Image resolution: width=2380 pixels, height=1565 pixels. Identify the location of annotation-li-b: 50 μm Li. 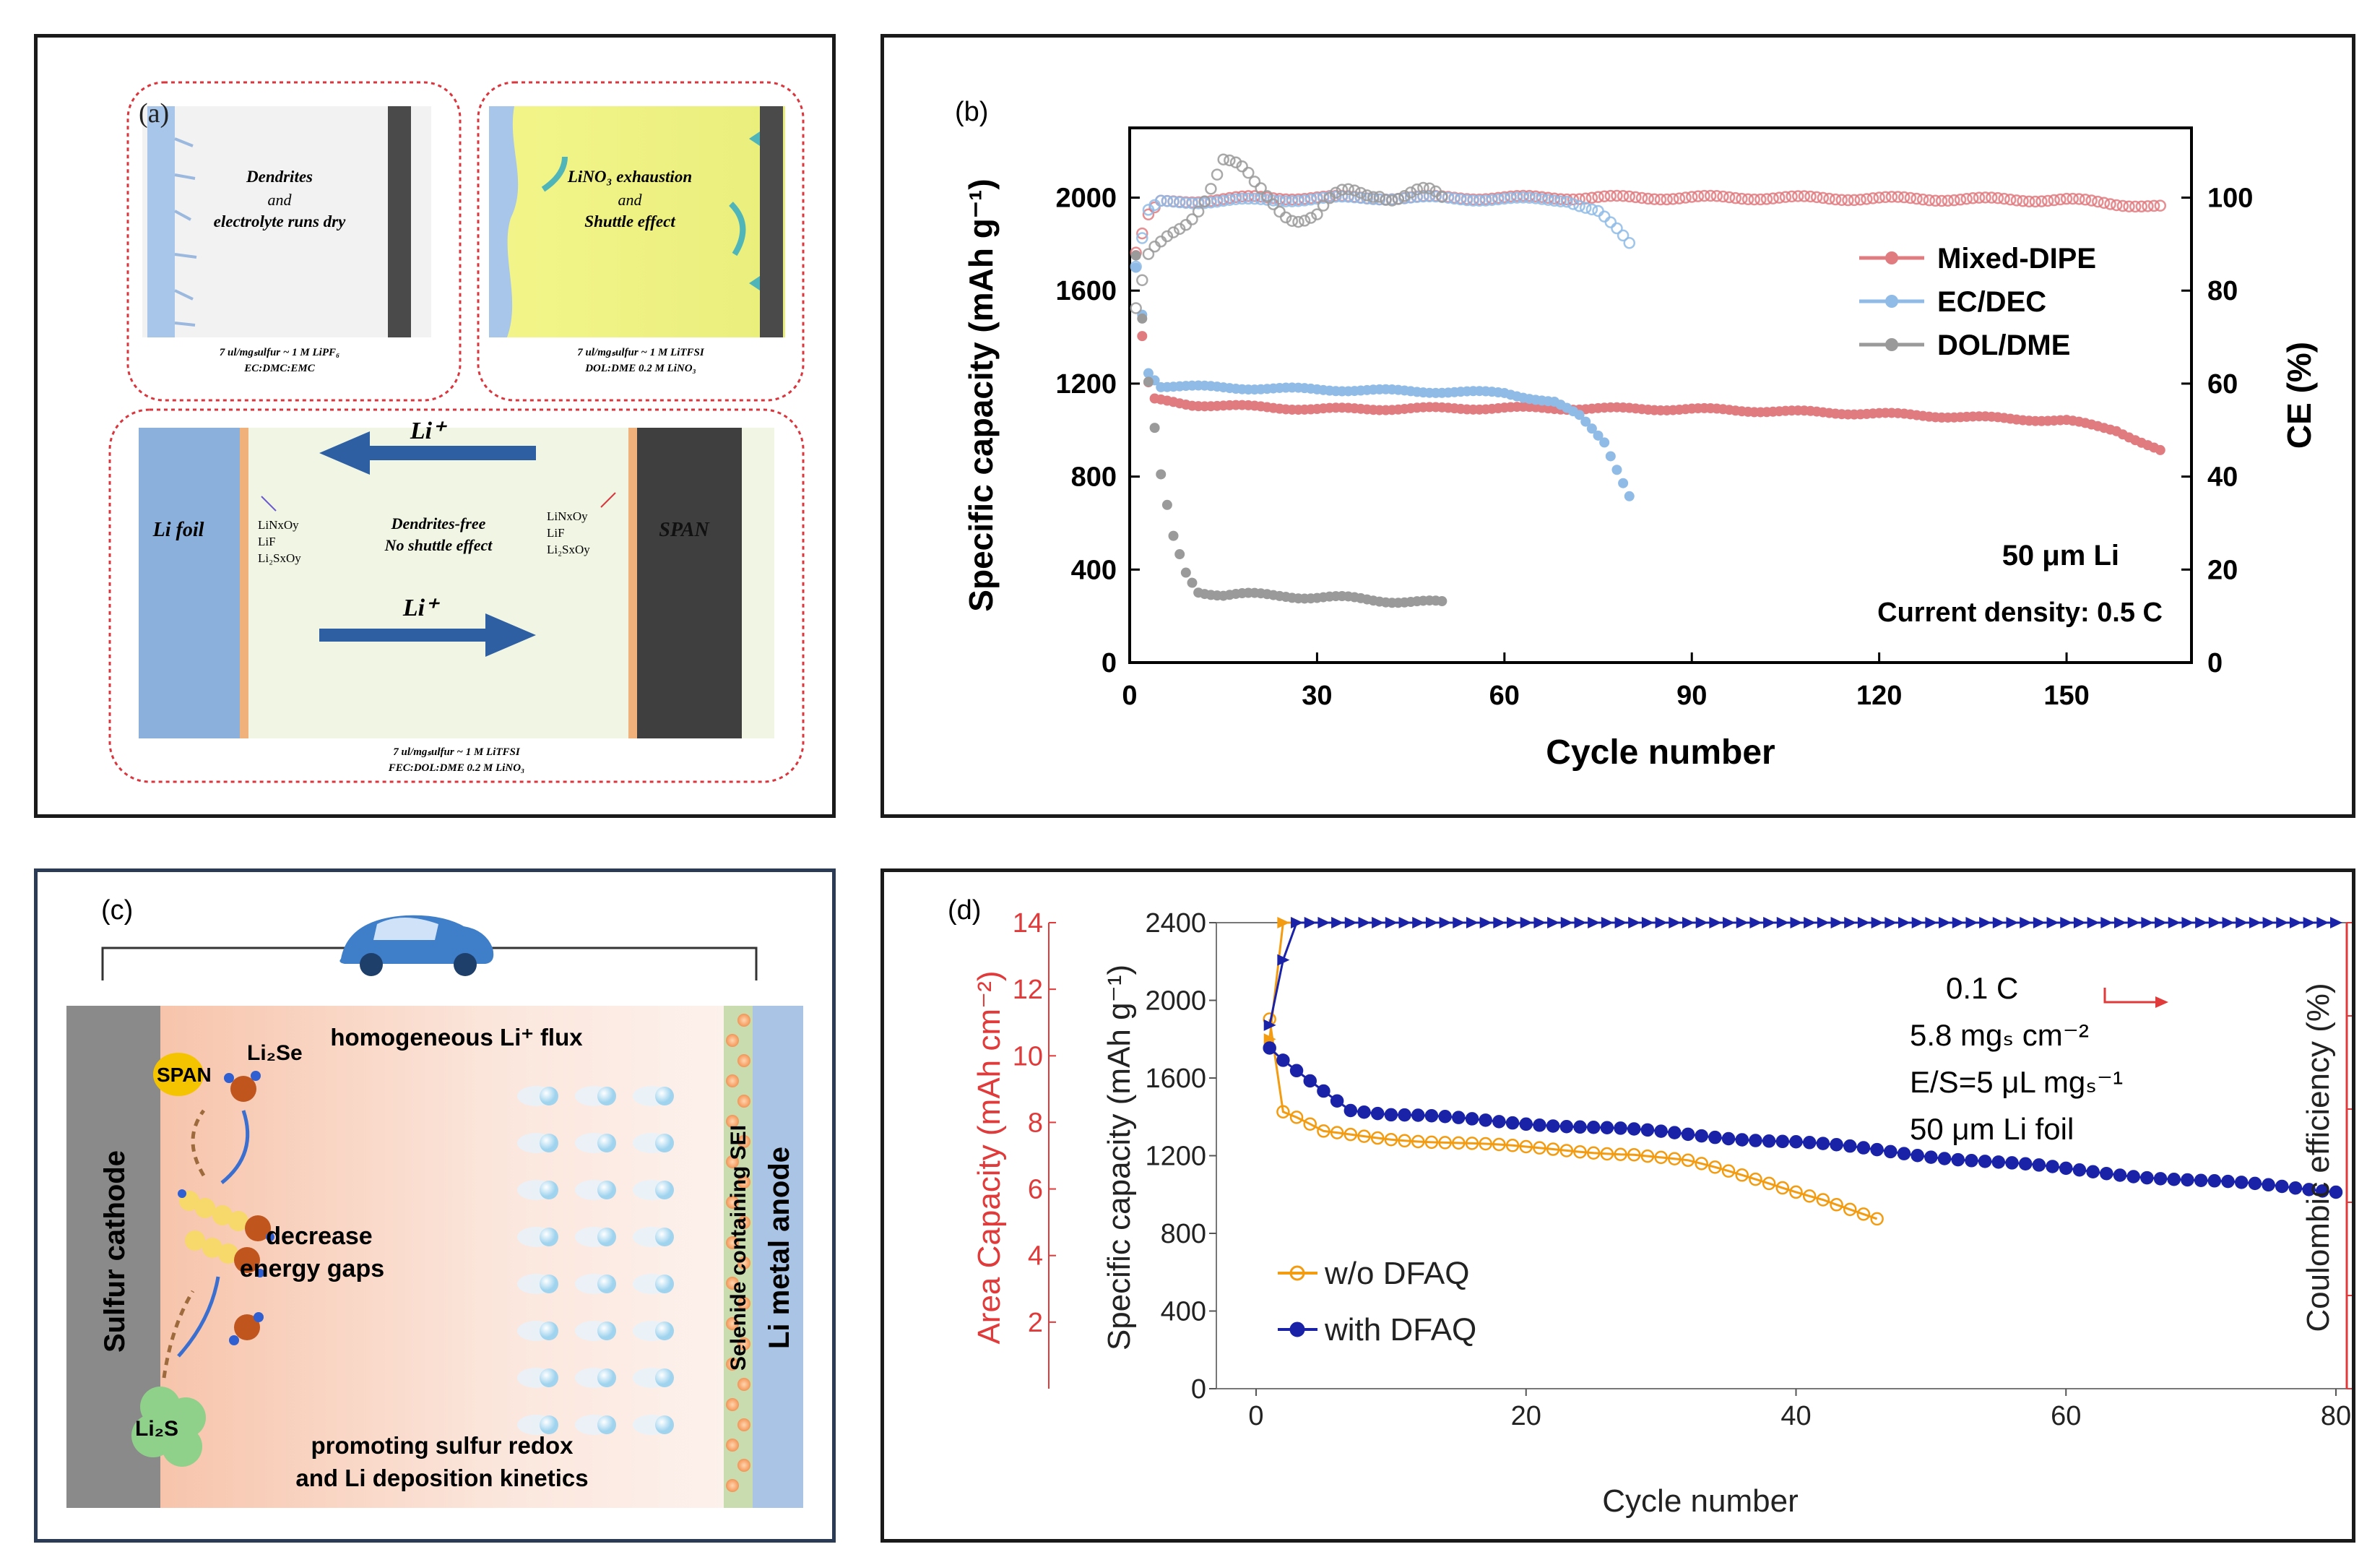
(2060, 556).